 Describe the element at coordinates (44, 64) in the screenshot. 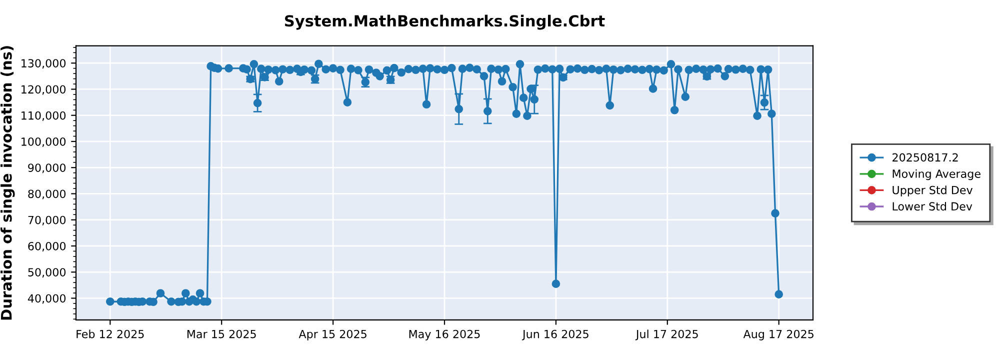

I see `y-tick-label: 130,000` at that location.